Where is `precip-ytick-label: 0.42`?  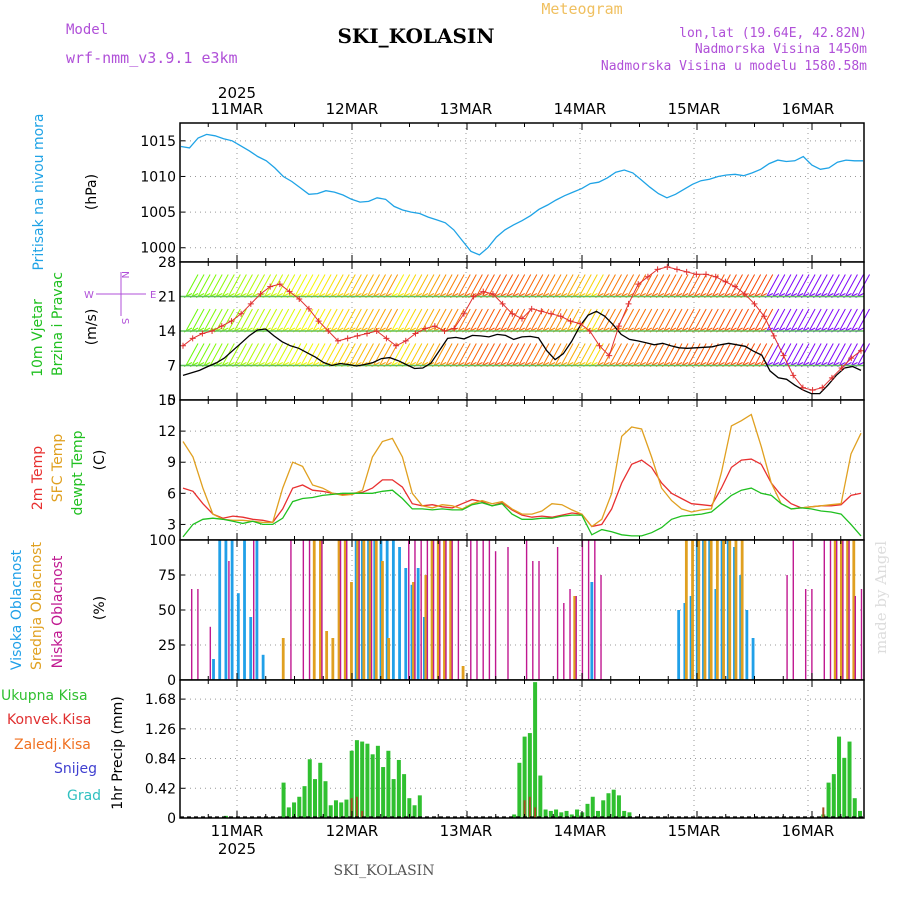
precip-ytick-label: 0.42 is located at coordinates (160, 789).